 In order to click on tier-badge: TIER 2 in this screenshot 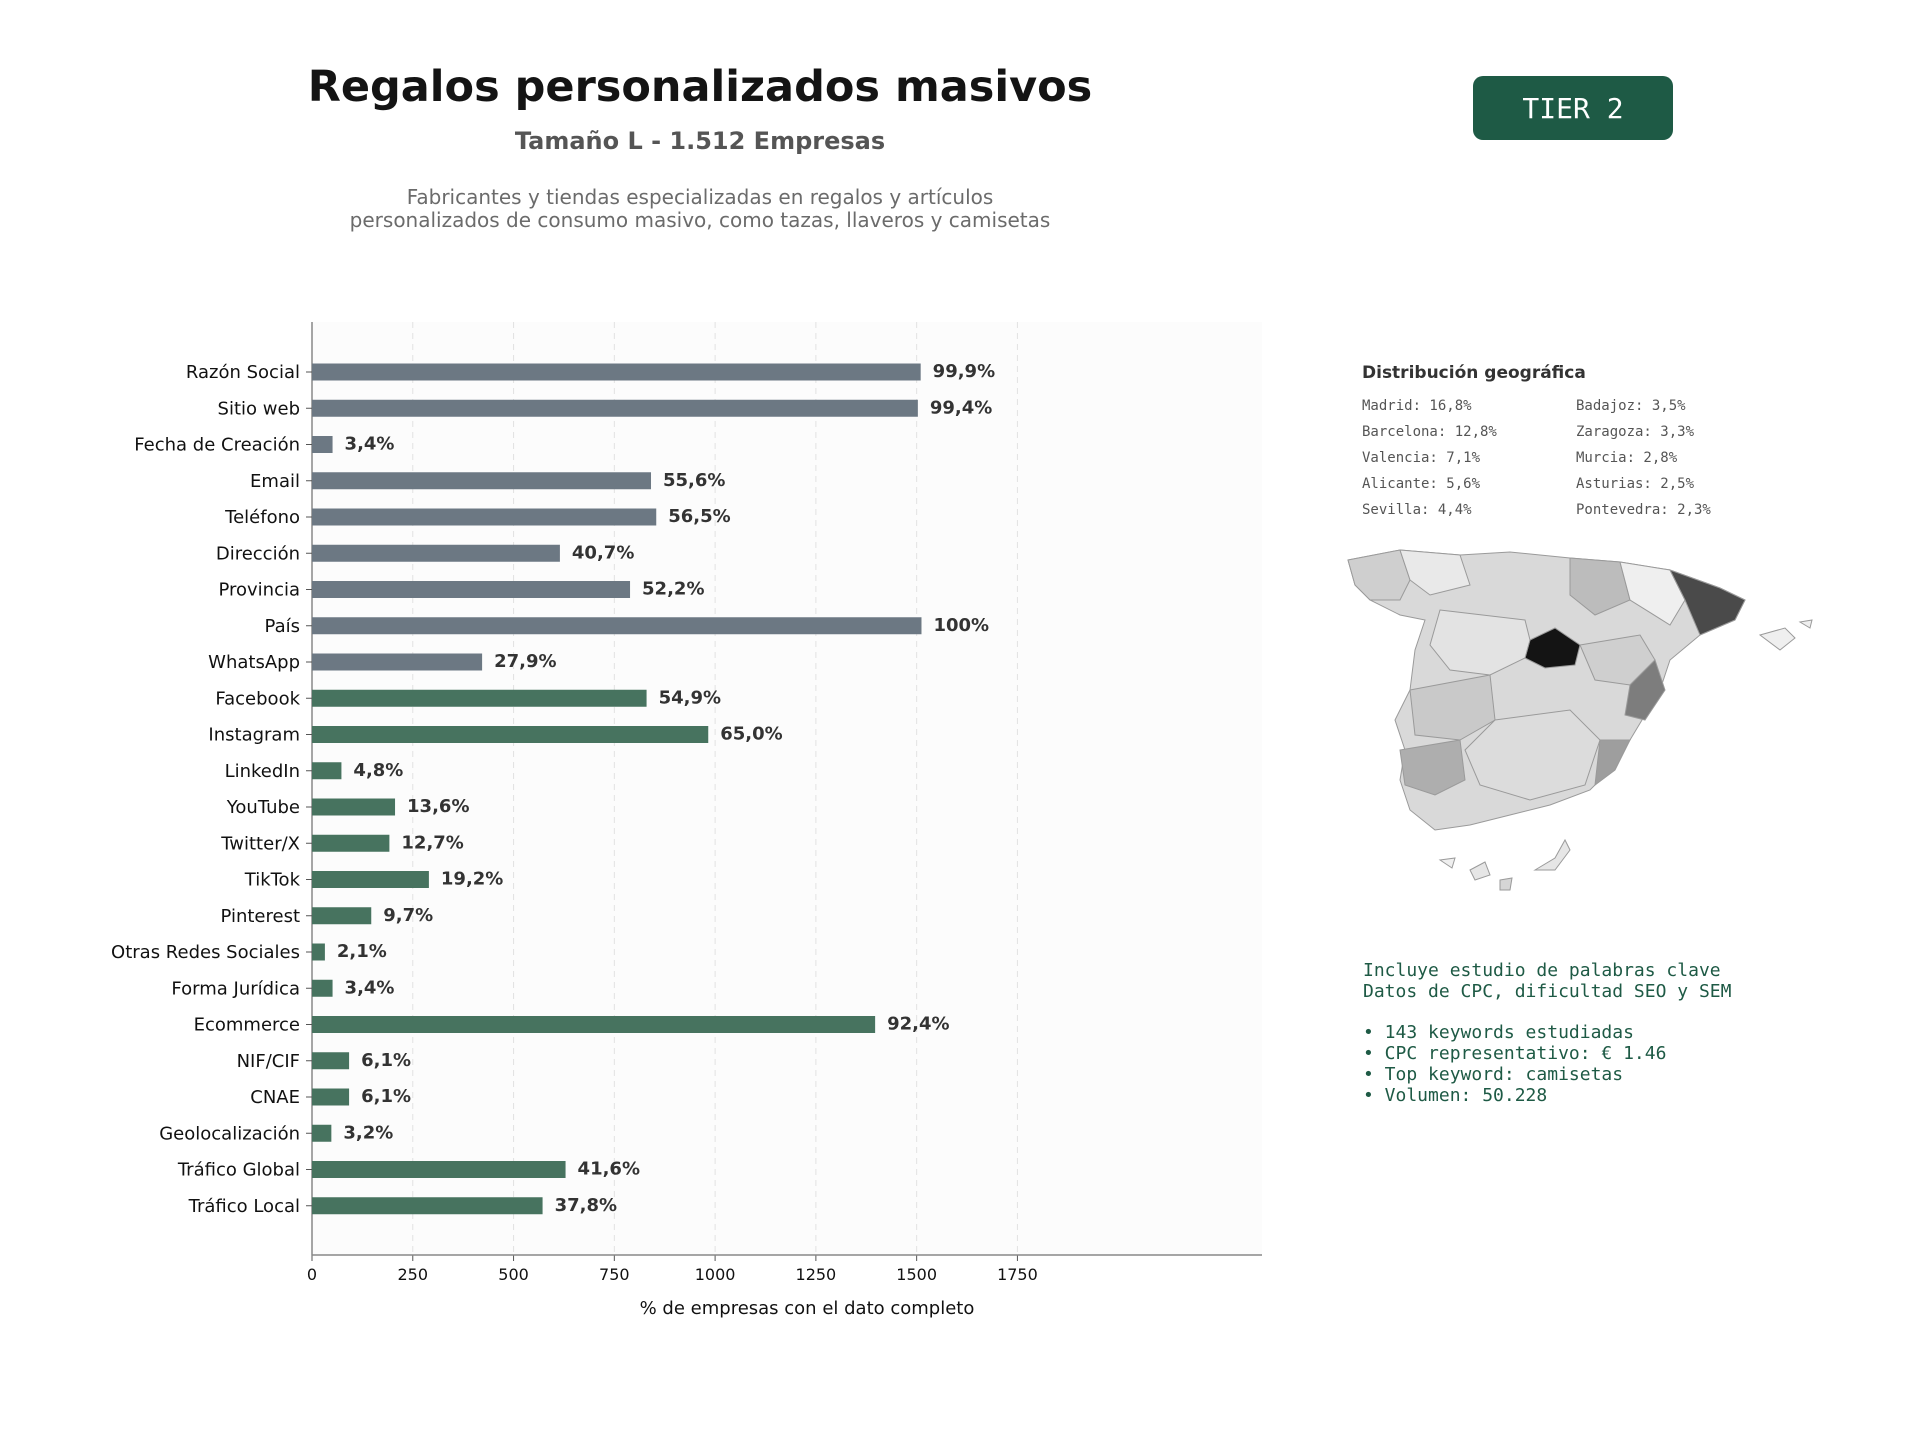, I will do `click(1573, 108)`.